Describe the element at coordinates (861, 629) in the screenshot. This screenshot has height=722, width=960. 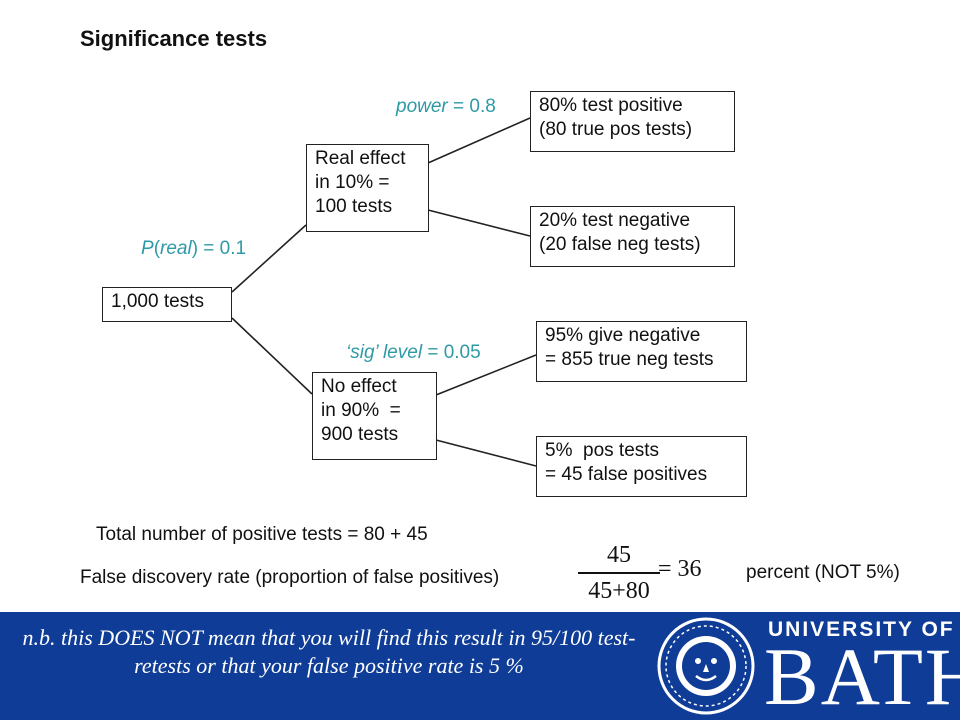
I see `logo-university-of: UNIVERSITY OF` at that location.